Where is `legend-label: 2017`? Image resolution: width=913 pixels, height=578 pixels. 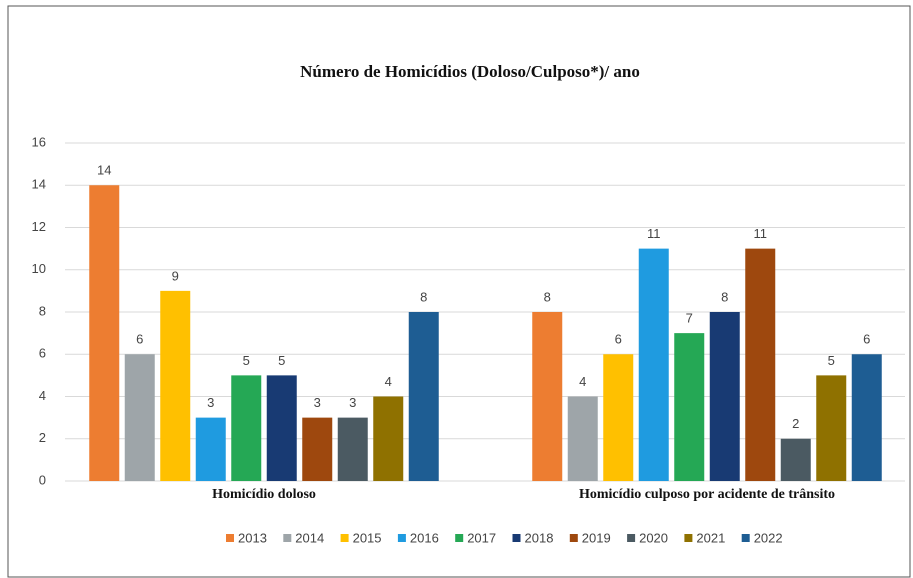 legend-label: 2017 is located at coordinates (481, 537).